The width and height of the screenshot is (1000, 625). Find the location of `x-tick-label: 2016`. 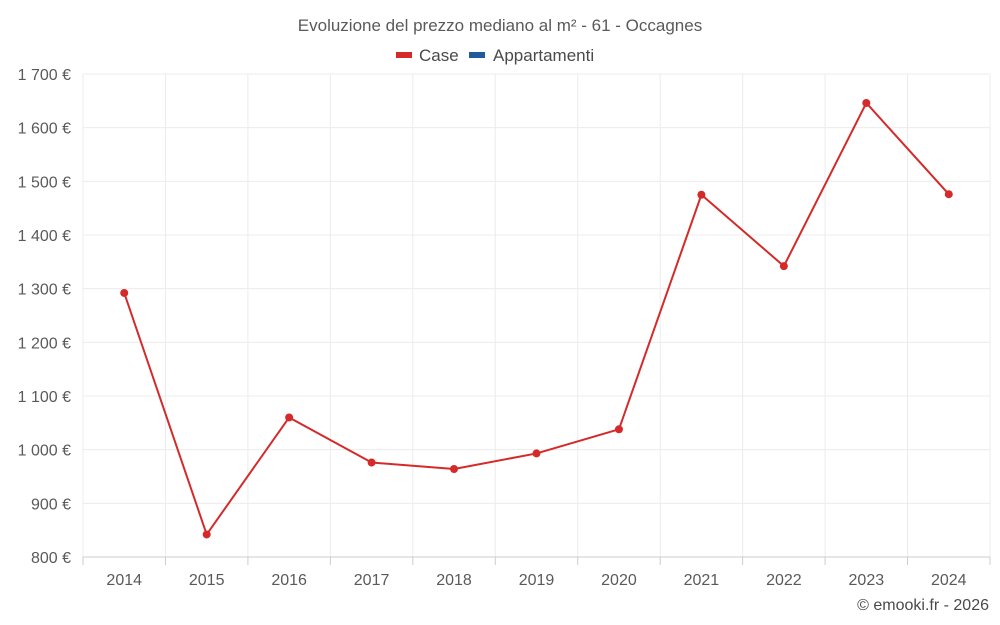

x-tick-label: 2016 is located at coordinates (289, 580).